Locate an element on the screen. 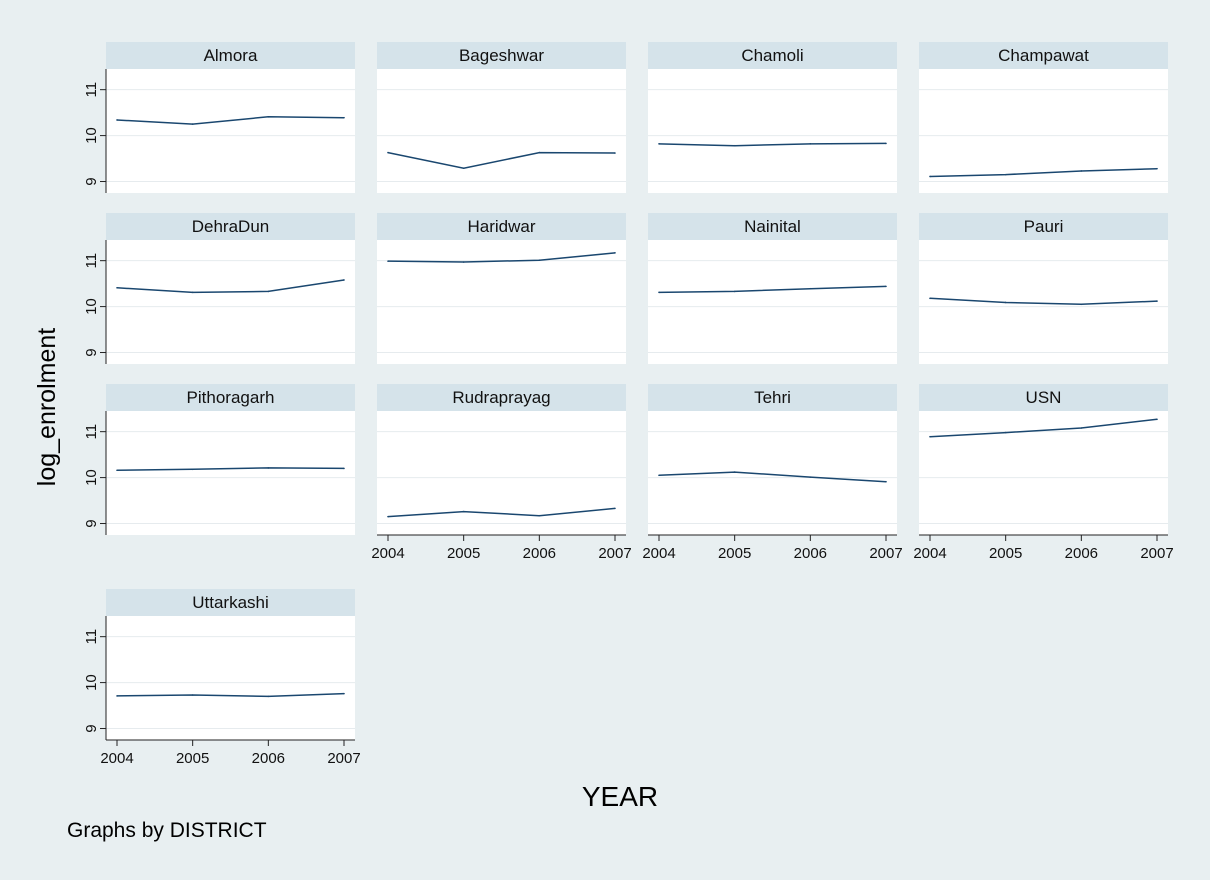 Image resolution: width=1210 pixels, height=880 pixels. panel-title: Tehri is located at coordinates (772, 397).